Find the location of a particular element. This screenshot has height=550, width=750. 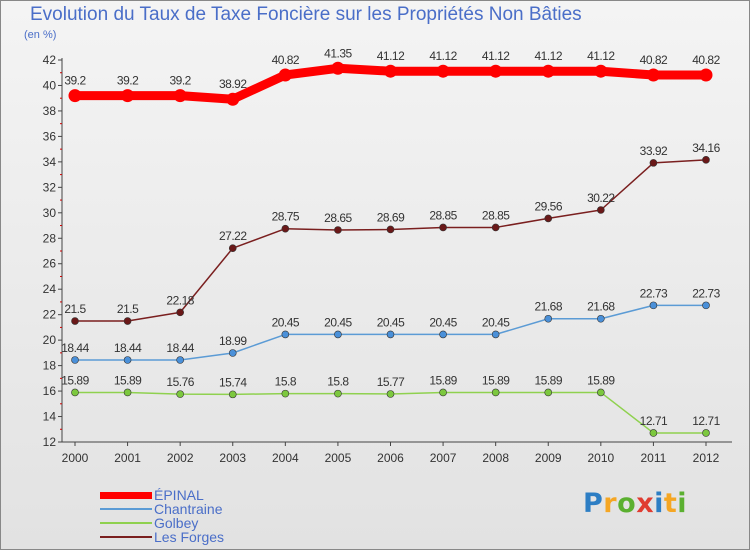

legend-label: Chantraine is located at coordinates (188, 509).